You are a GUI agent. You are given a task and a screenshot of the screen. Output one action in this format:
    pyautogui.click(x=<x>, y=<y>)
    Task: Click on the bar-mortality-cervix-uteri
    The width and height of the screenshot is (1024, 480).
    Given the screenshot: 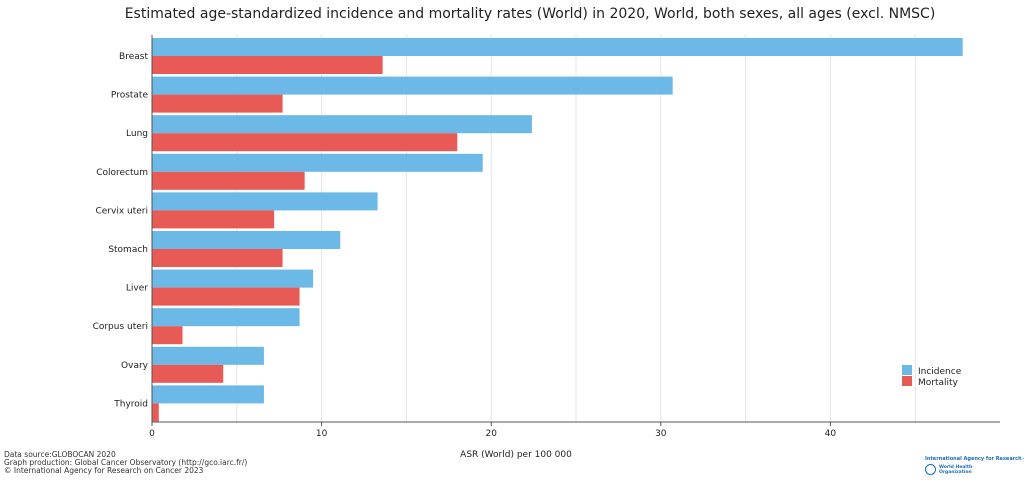 What is the action you would take?
    pyautogui.click(x=213, y=219)
    